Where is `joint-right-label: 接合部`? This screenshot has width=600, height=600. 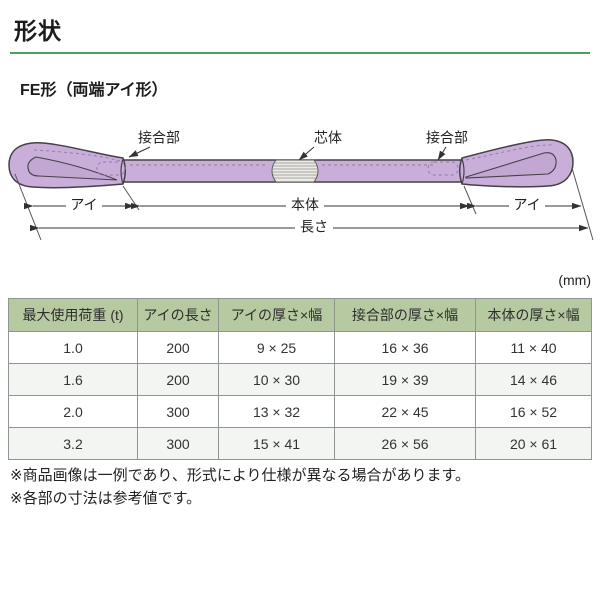
joint-right-label: 接合部 is located at coordinates (447, 138).